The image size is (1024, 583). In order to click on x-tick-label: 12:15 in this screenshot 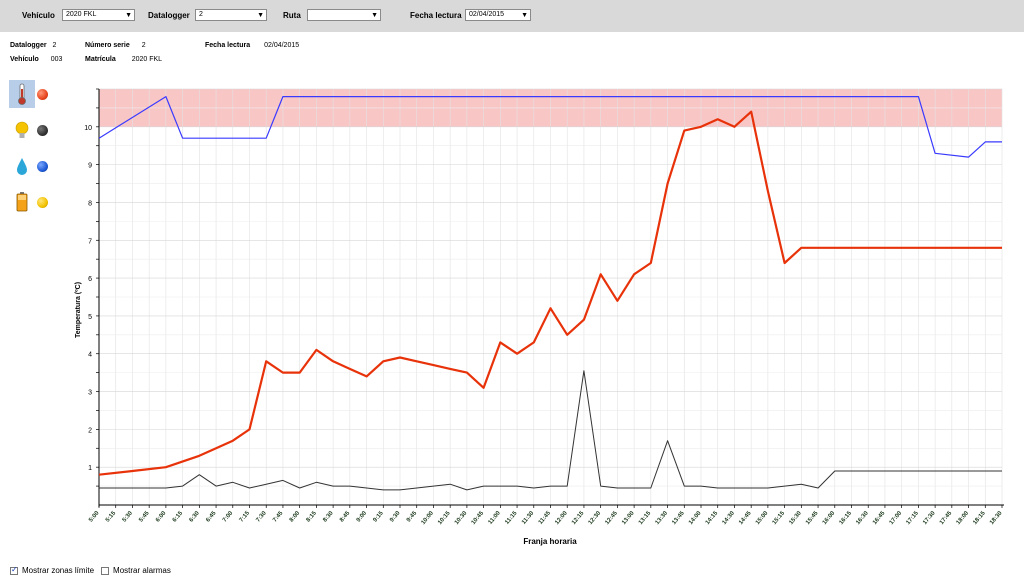, I will do `click(578, 518)`.